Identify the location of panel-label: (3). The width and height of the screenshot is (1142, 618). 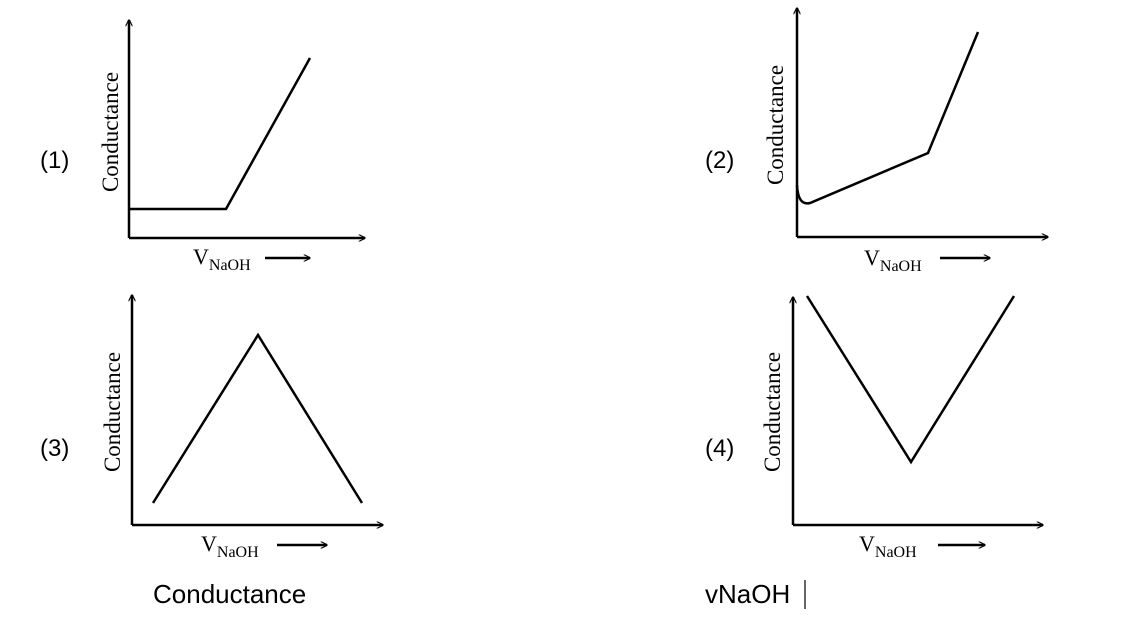
(54, 448).